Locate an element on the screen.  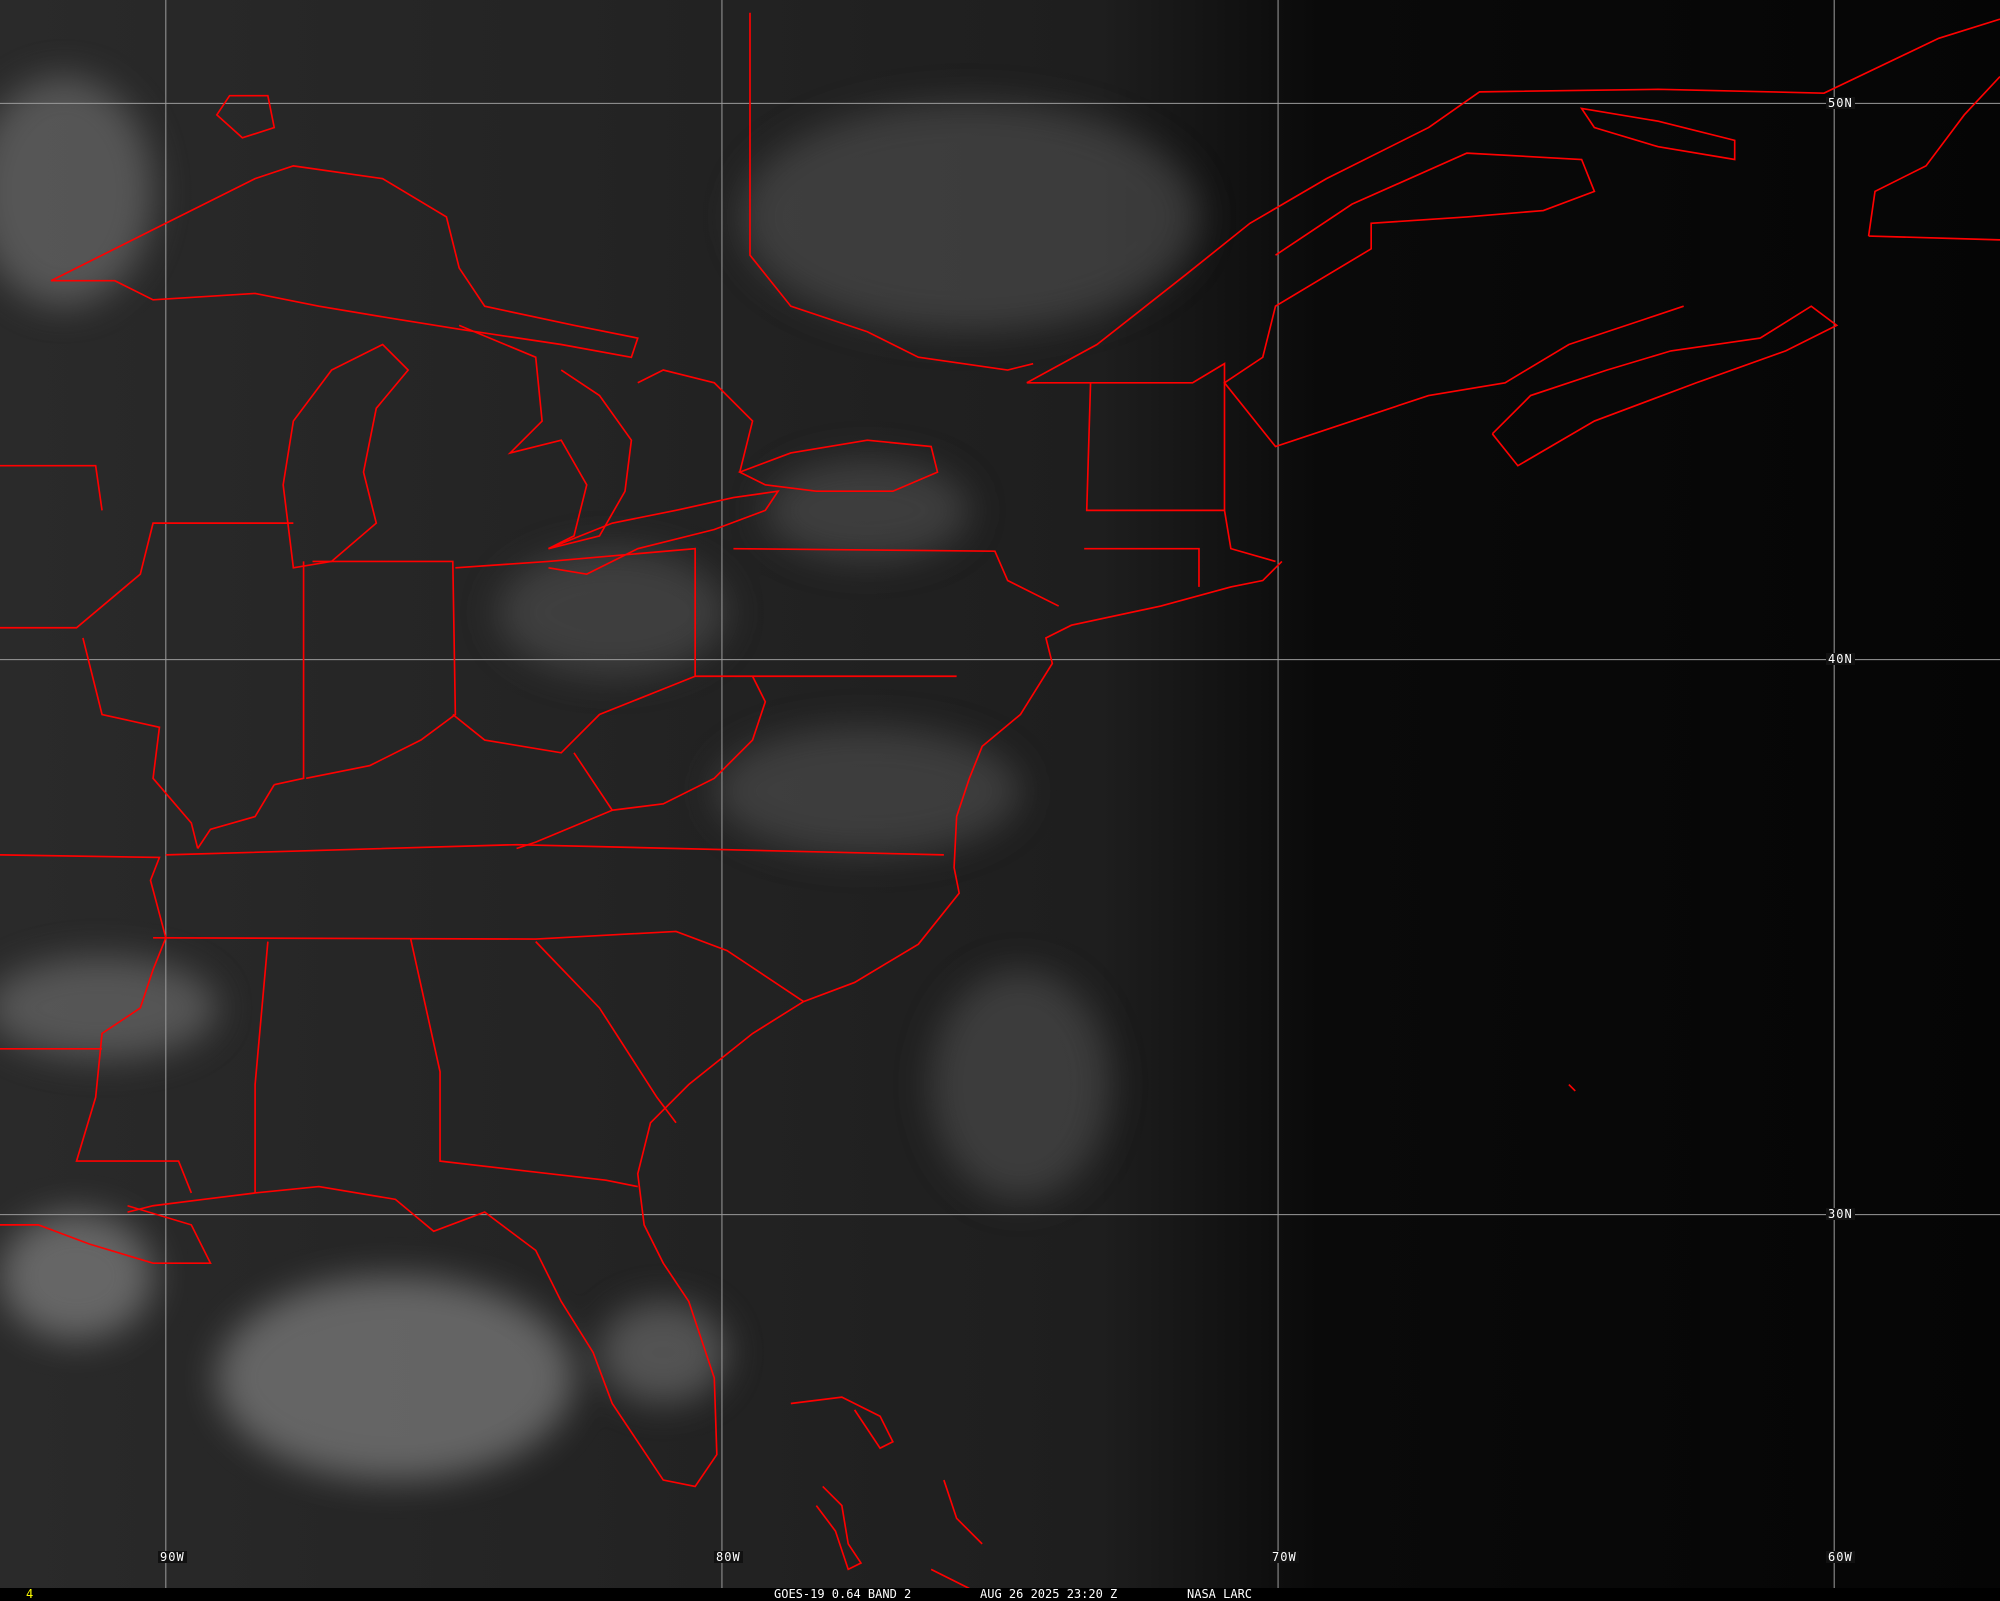
source-label: NASA LARC is located at coordinates (1220, 1594).